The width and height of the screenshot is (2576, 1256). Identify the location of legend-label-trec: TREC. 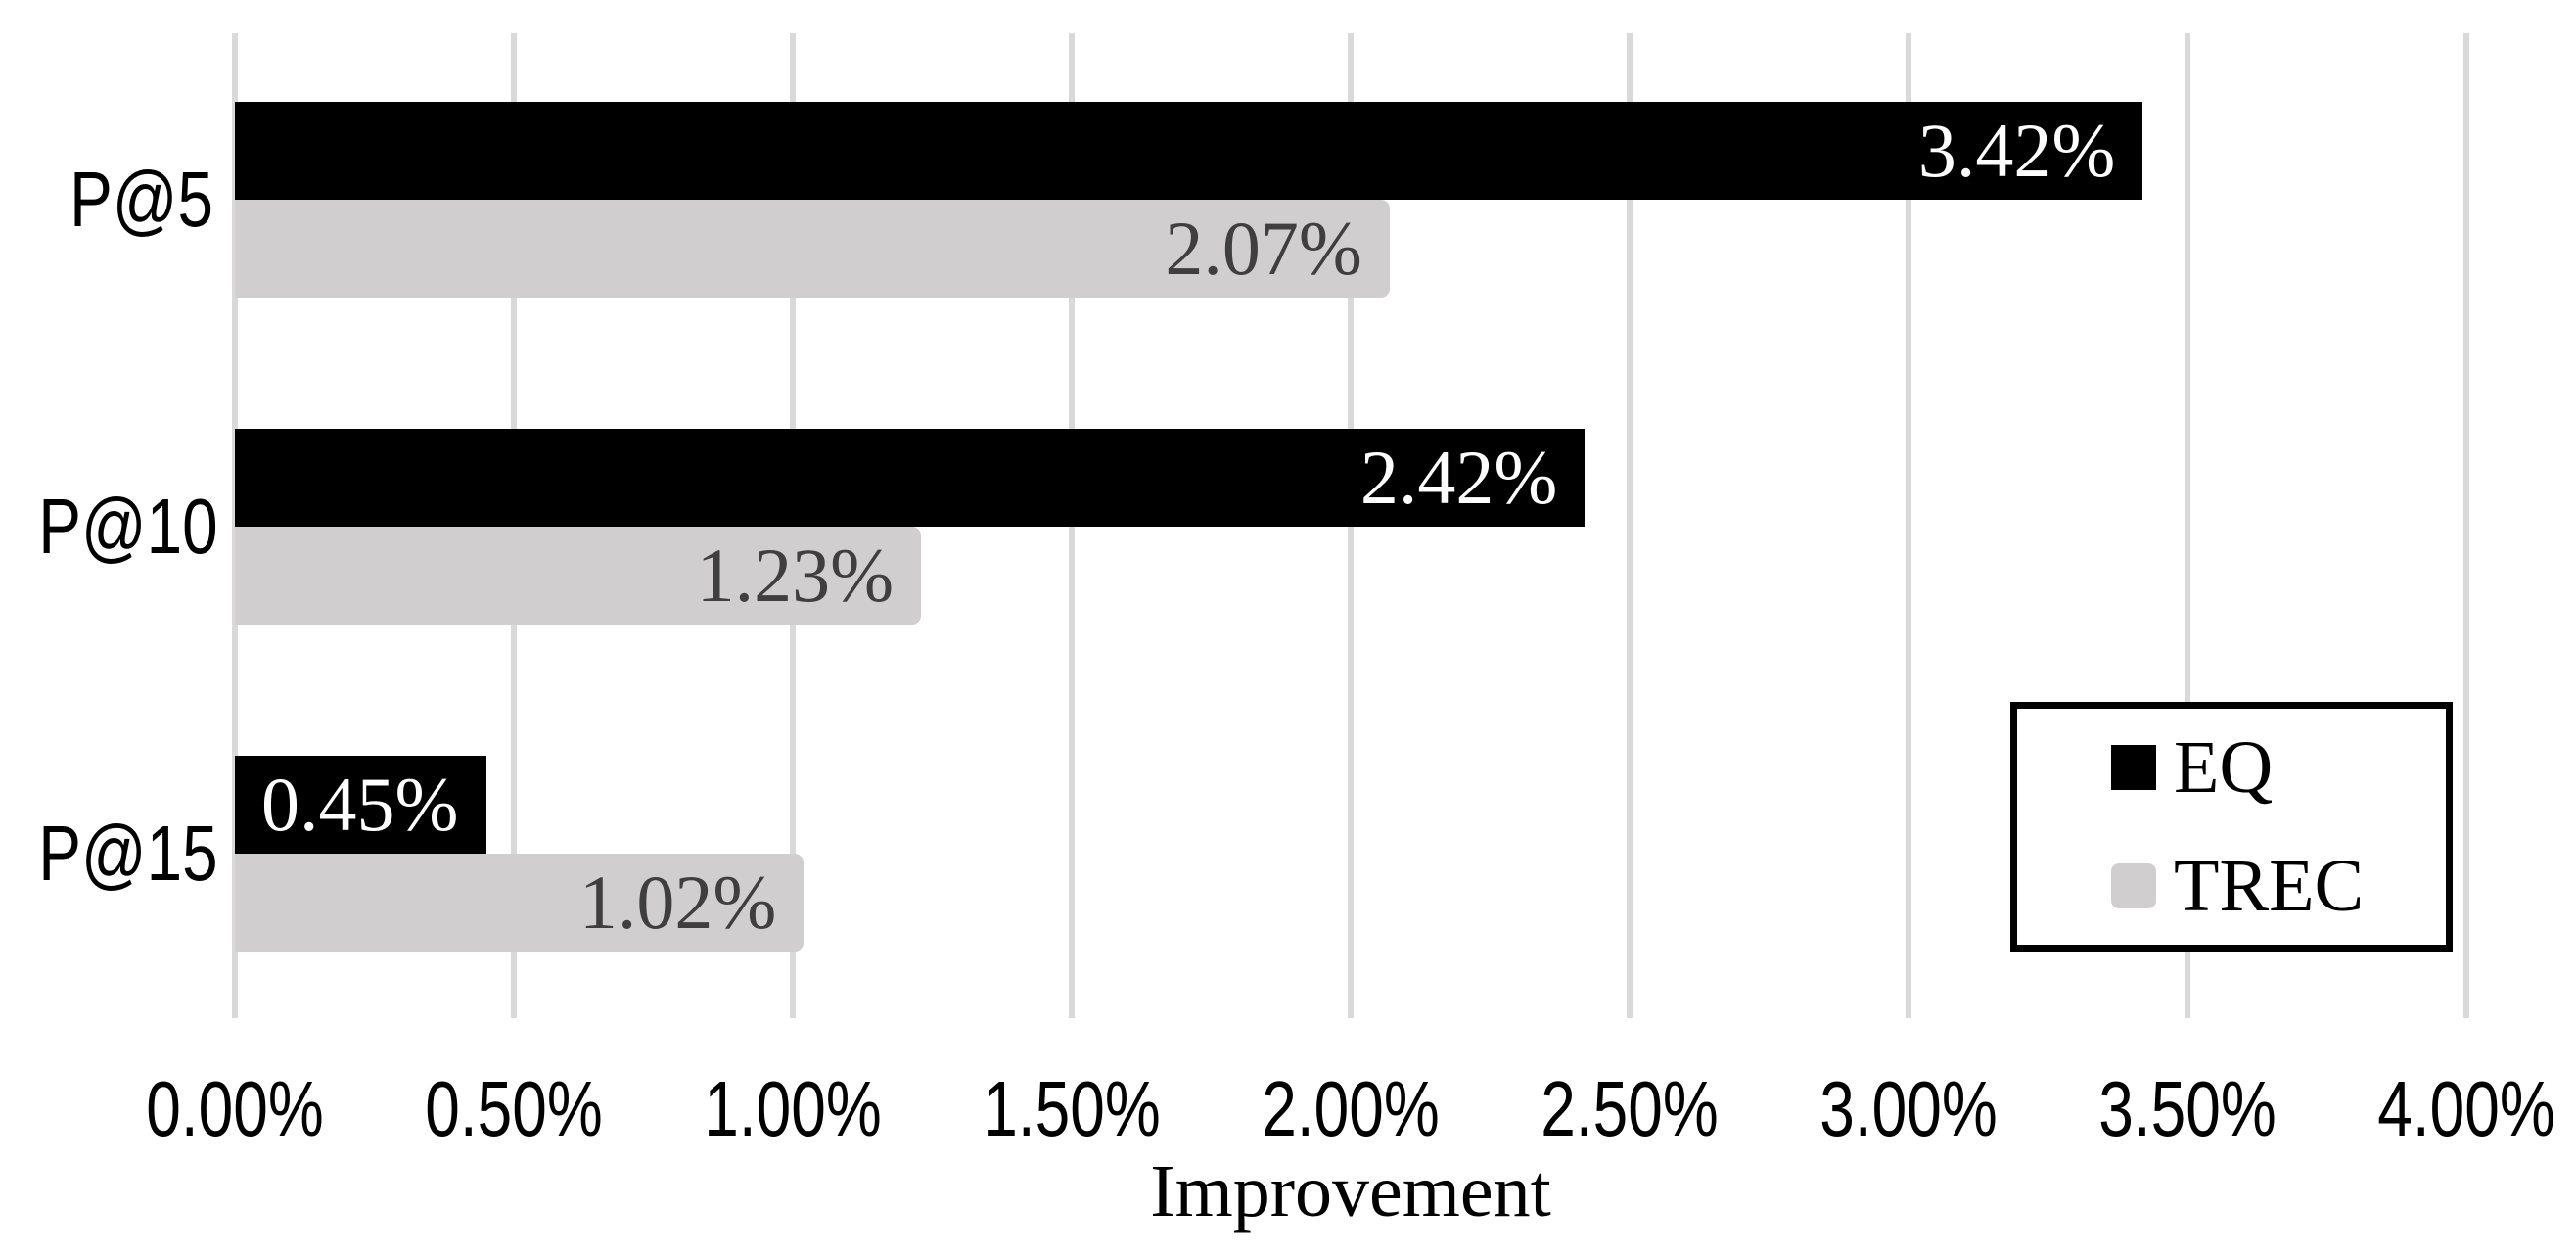
(2270, 885).